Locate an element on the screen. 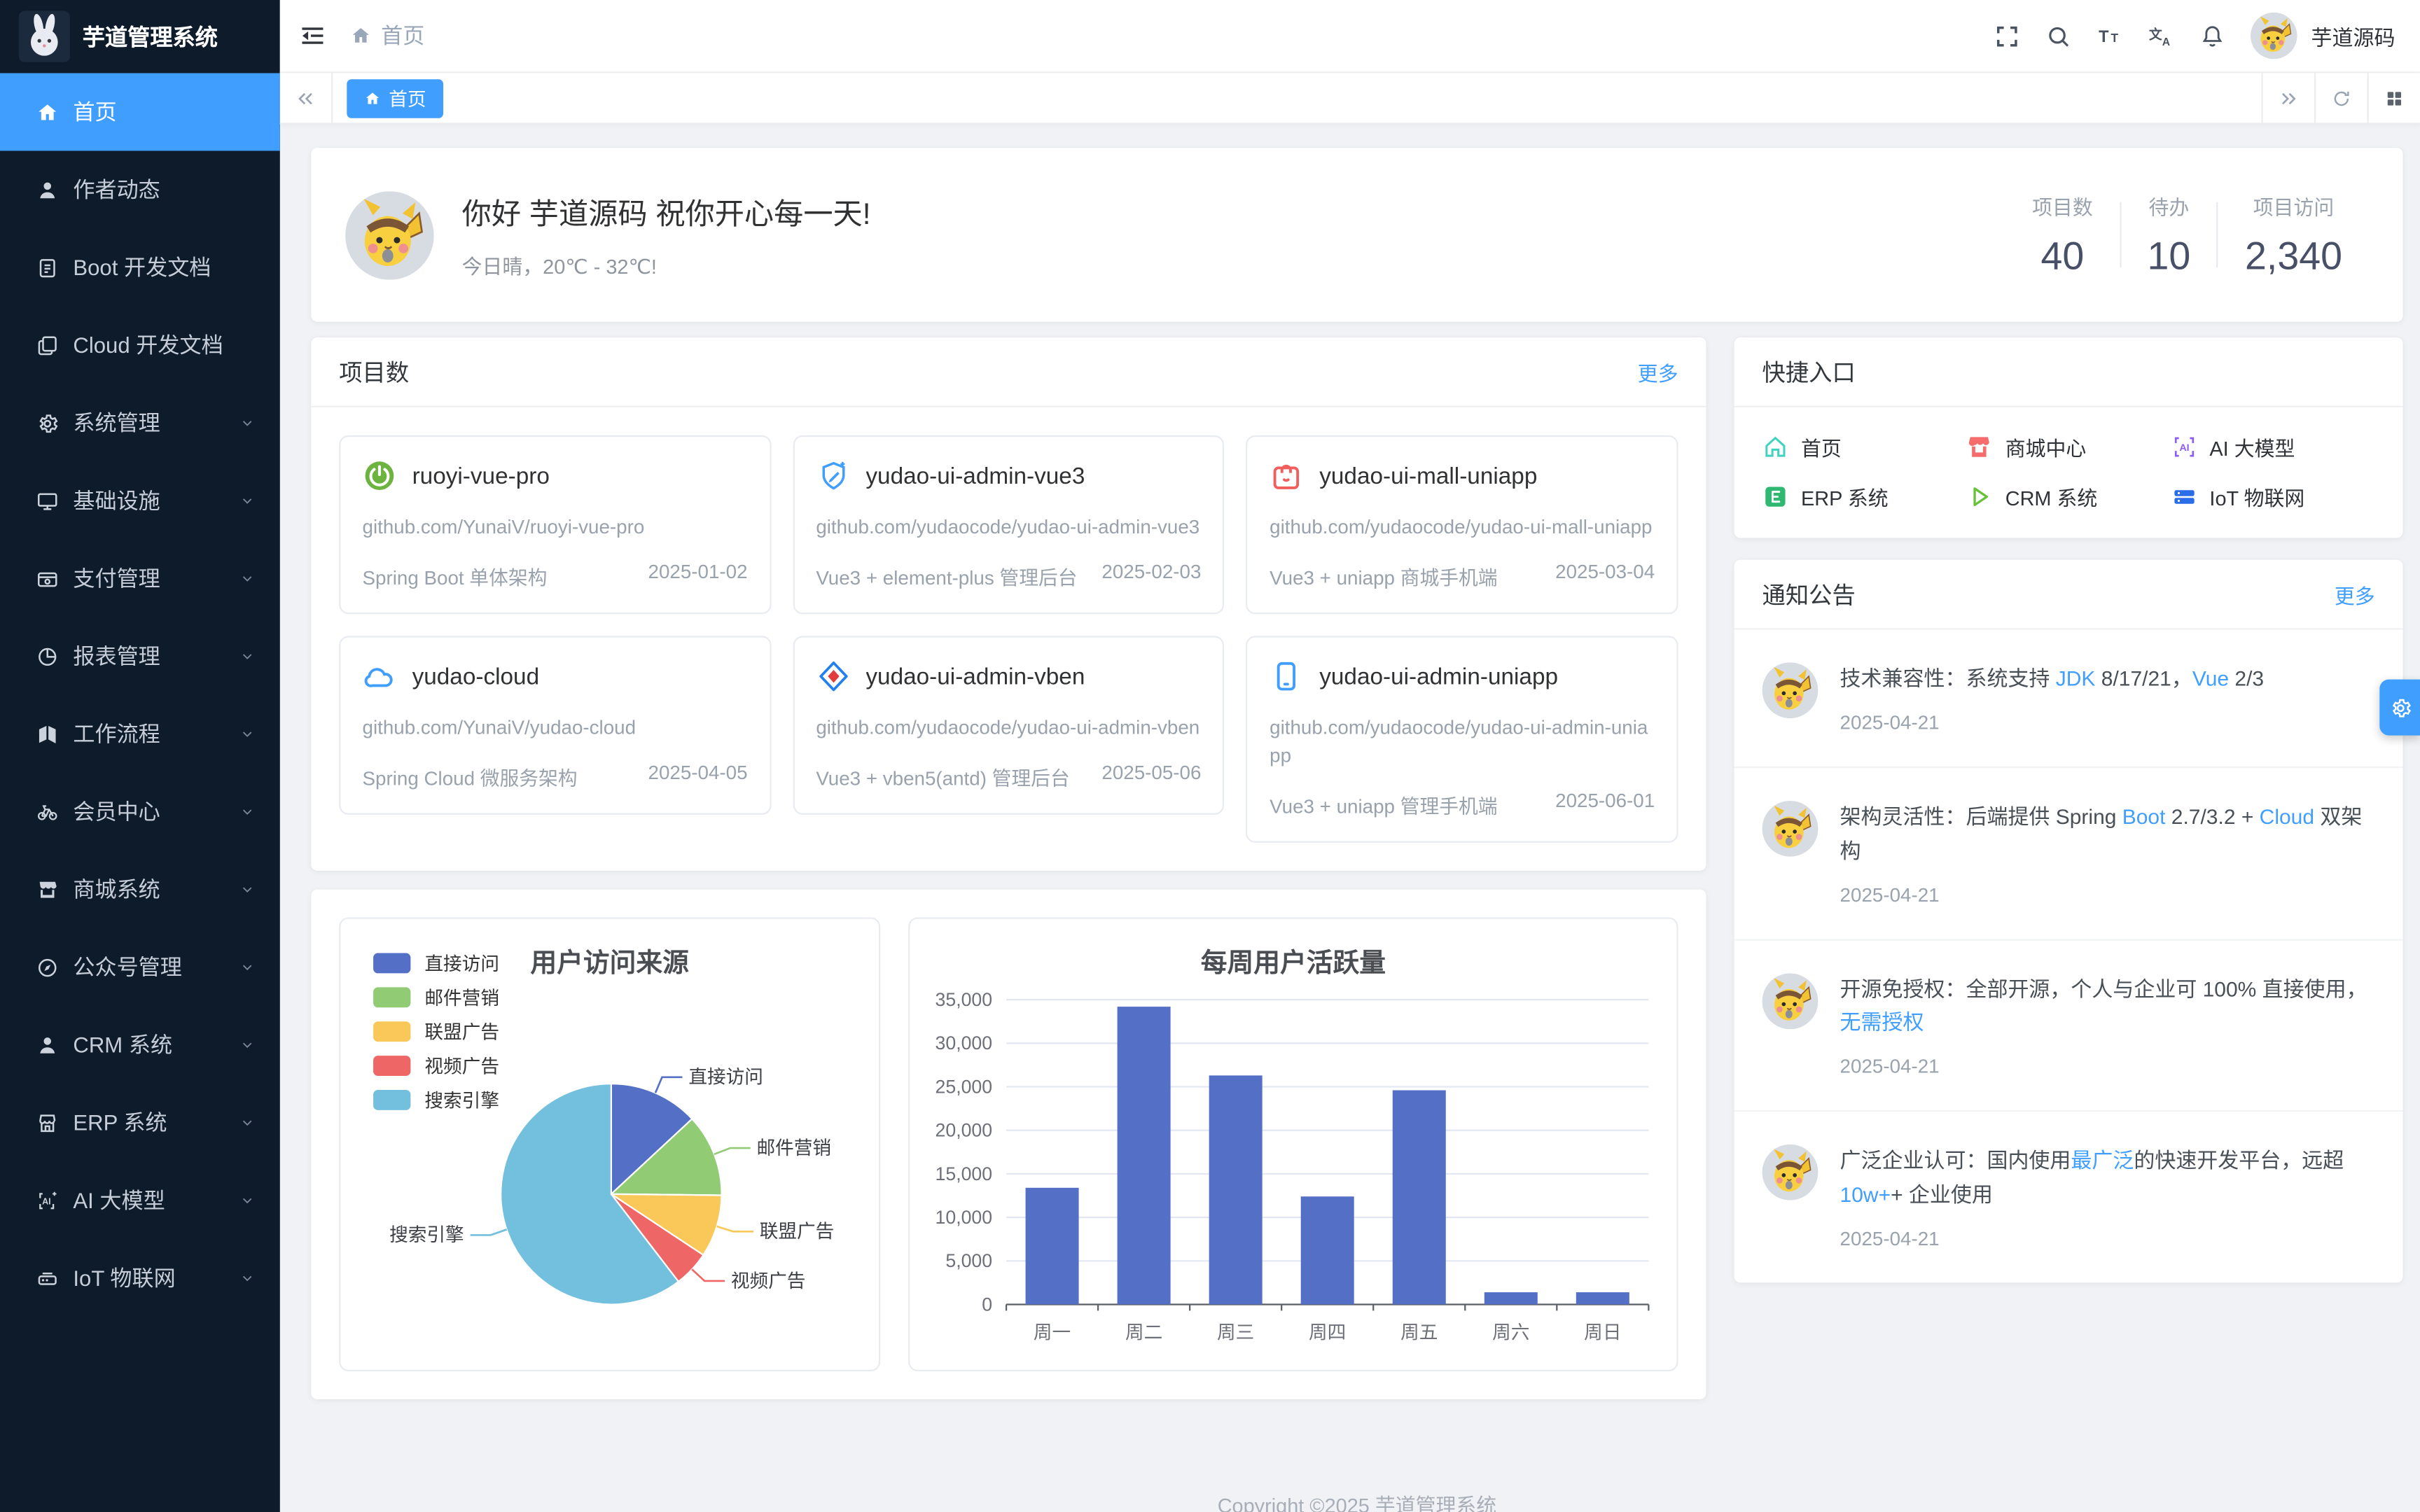  wallet-icon is located at coordinates (47, 578).